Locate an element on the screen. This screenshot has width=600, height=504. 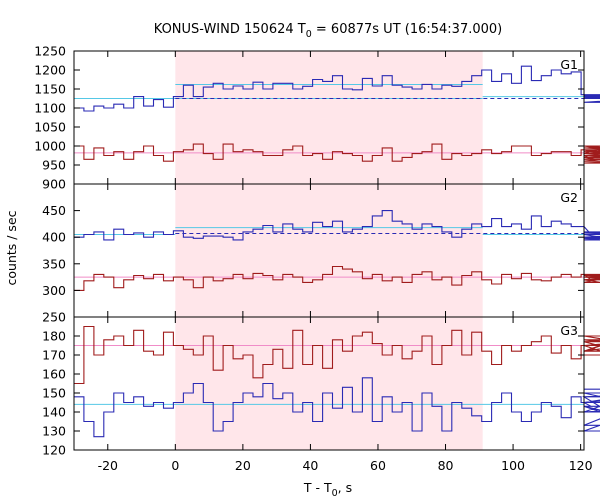
x-tick-label-20: 20 is located at coordinates (243, 465).